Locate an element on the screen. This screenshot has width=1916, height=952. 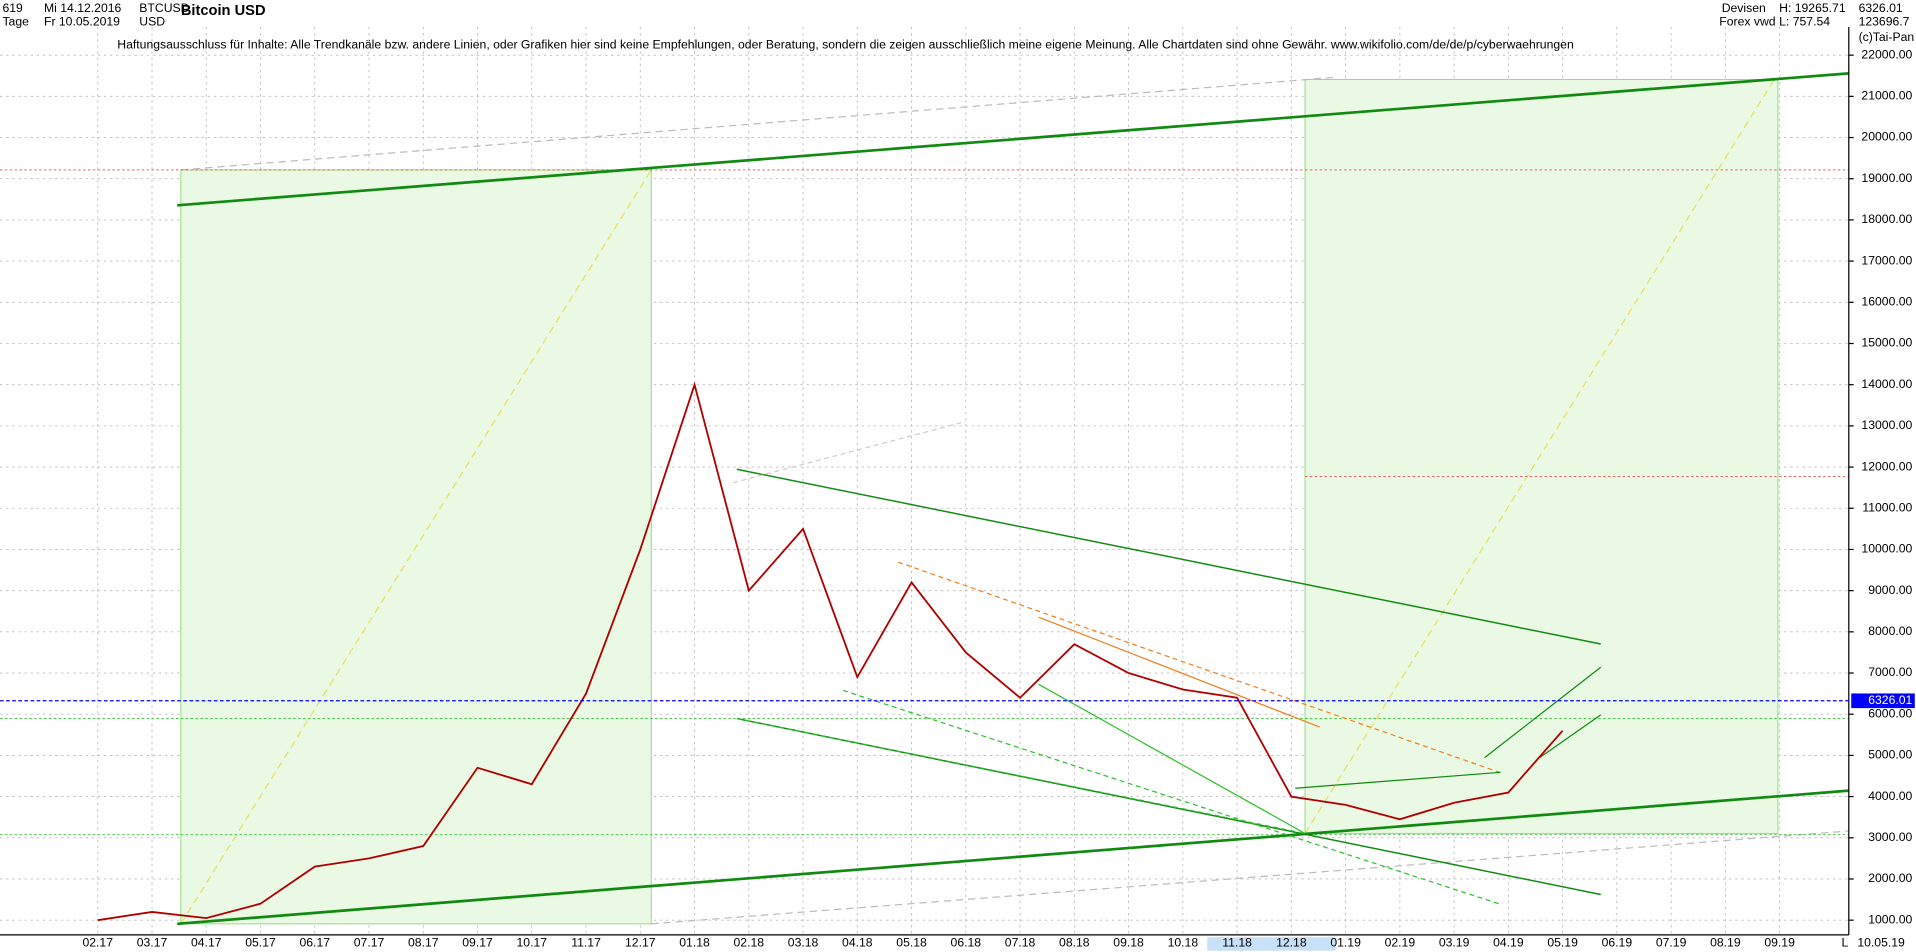
x-tick-label: 04.17 is located at coordinates (206, 943).